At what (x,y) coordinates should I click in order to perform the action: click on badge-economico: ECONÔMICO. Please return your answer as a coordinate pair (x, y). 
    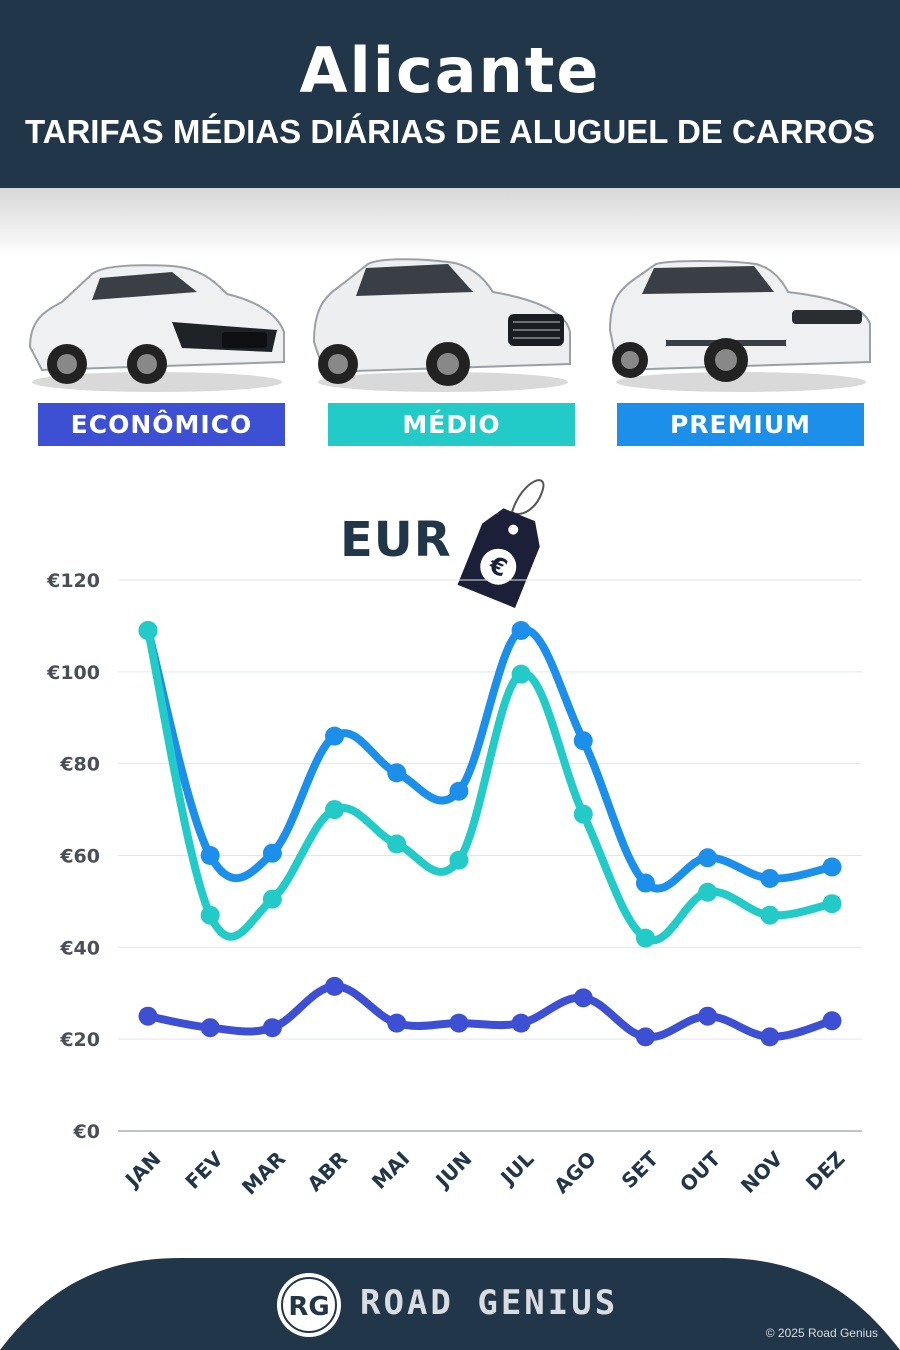
    Looking at the image, I should click on (161, 424).